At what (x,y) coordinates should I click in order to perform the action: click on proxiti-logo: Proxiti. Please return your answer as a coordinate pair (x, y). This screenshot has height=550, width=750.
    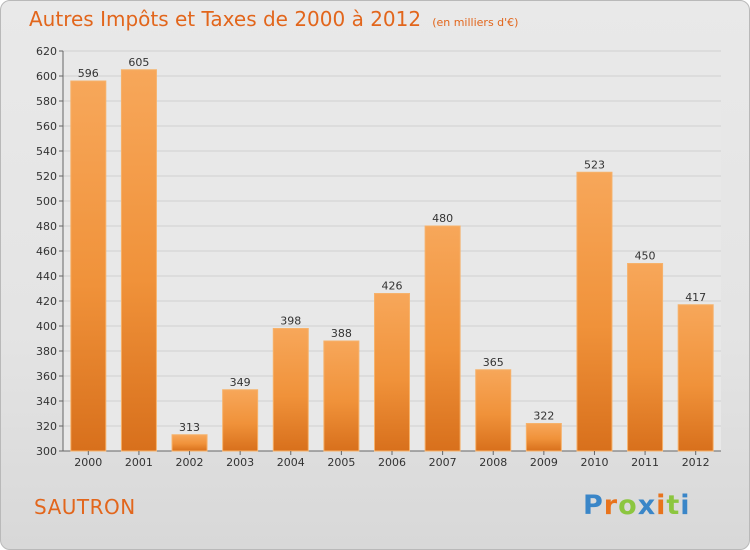
    Looking at the image, I should click on (637, 505).